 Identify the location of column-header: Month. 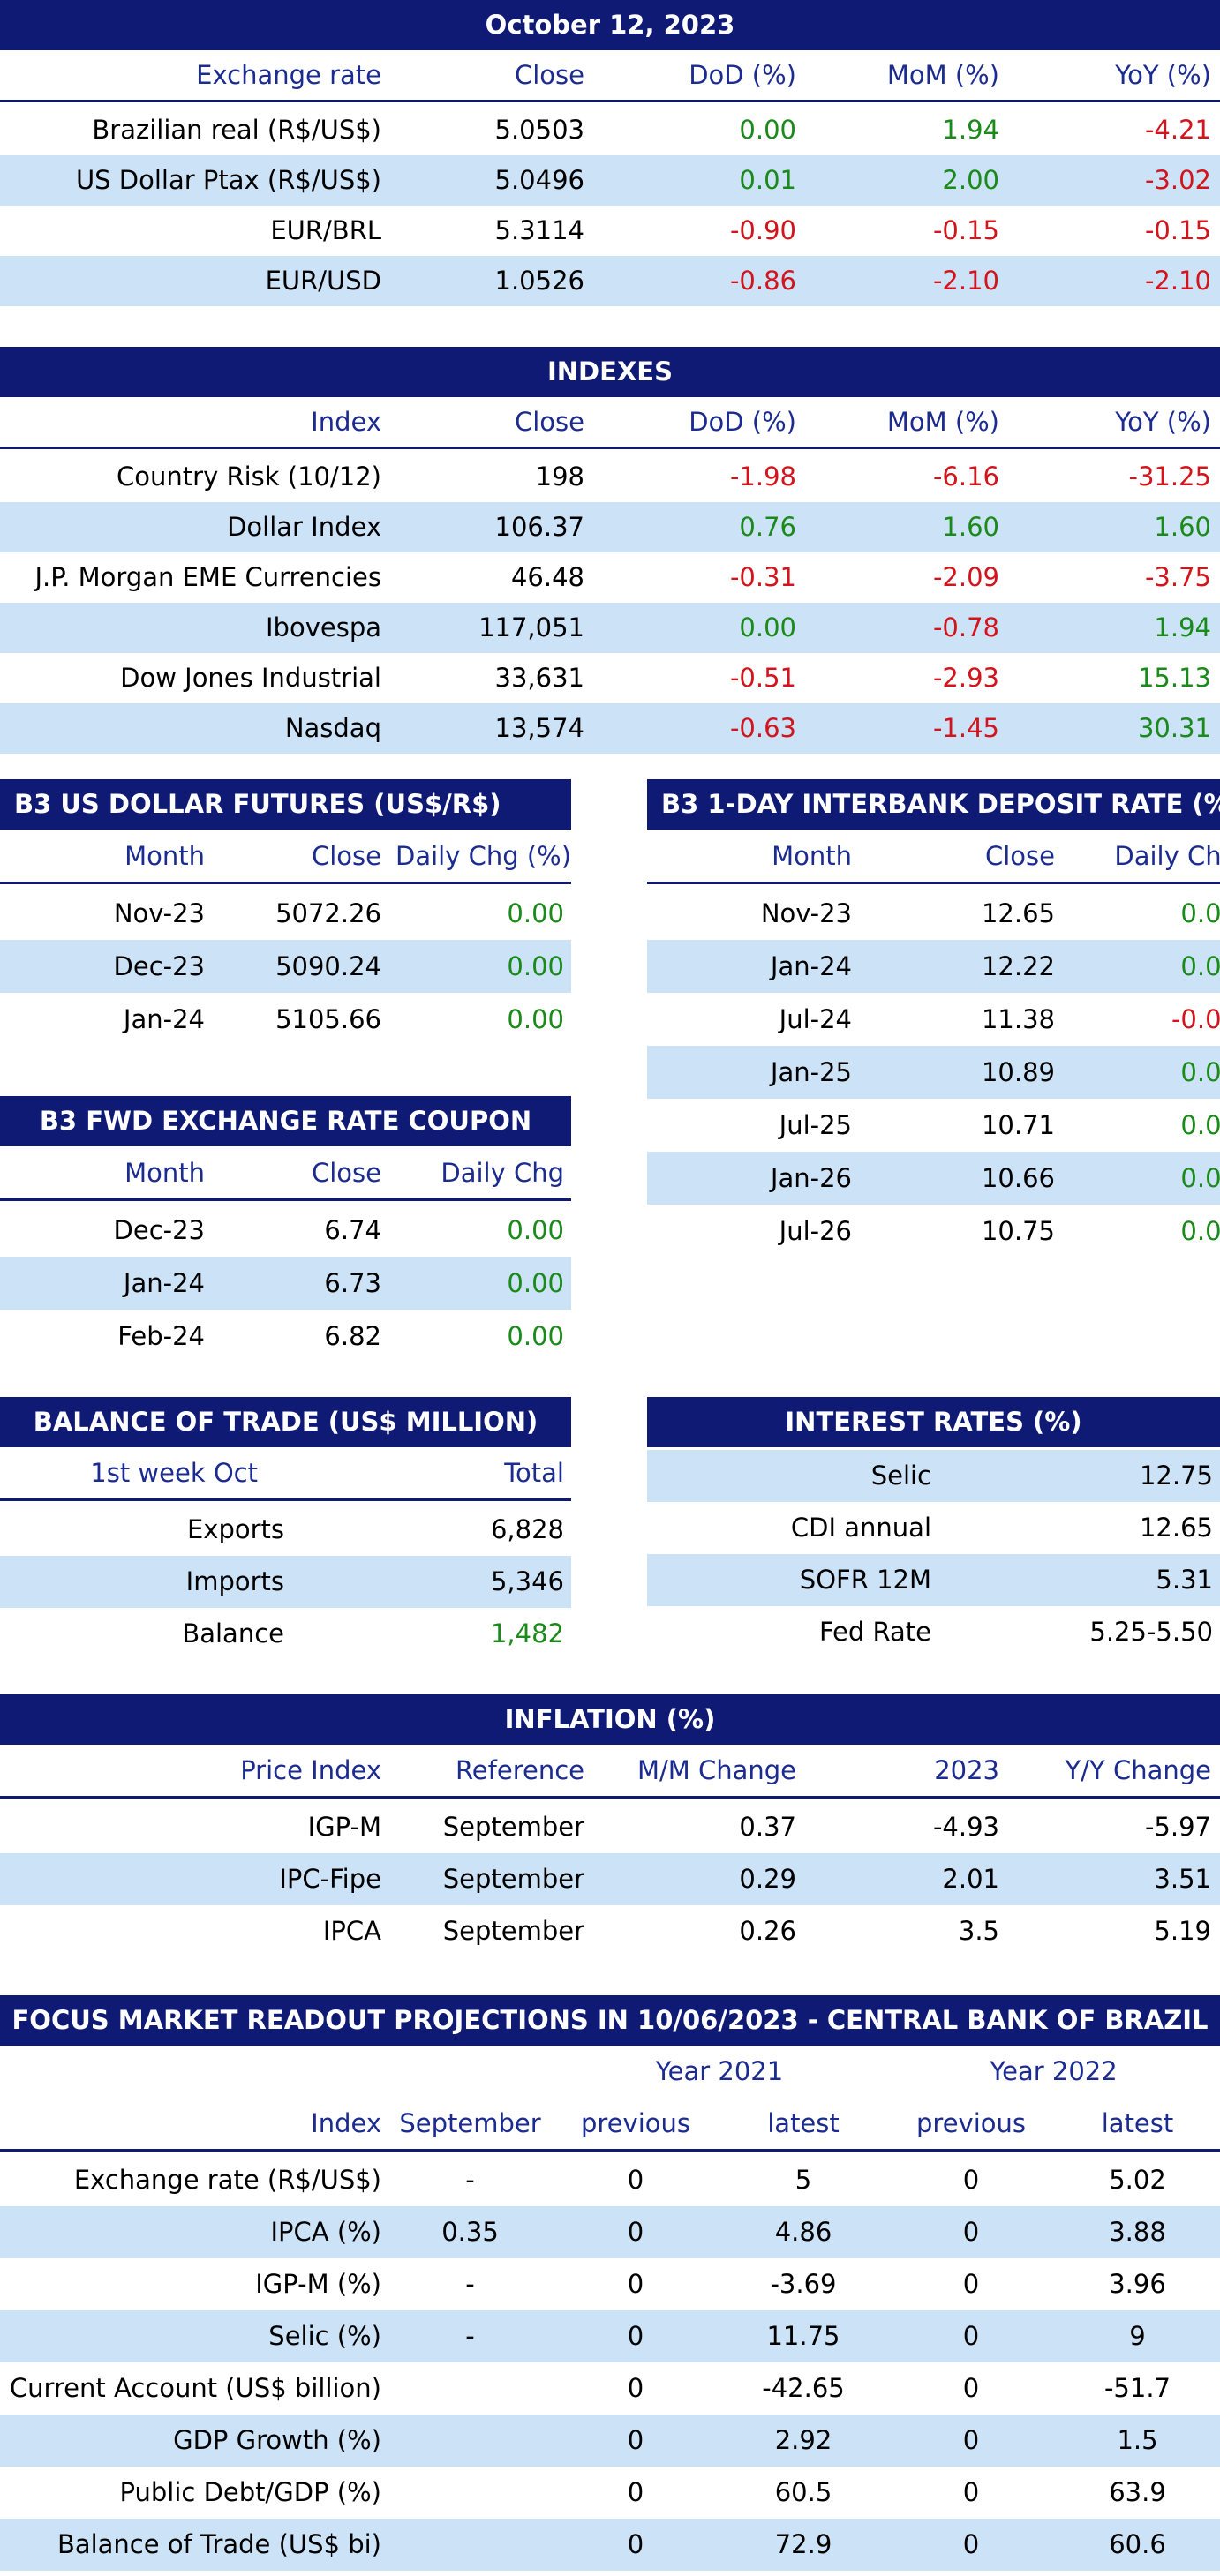
(164, 1173).